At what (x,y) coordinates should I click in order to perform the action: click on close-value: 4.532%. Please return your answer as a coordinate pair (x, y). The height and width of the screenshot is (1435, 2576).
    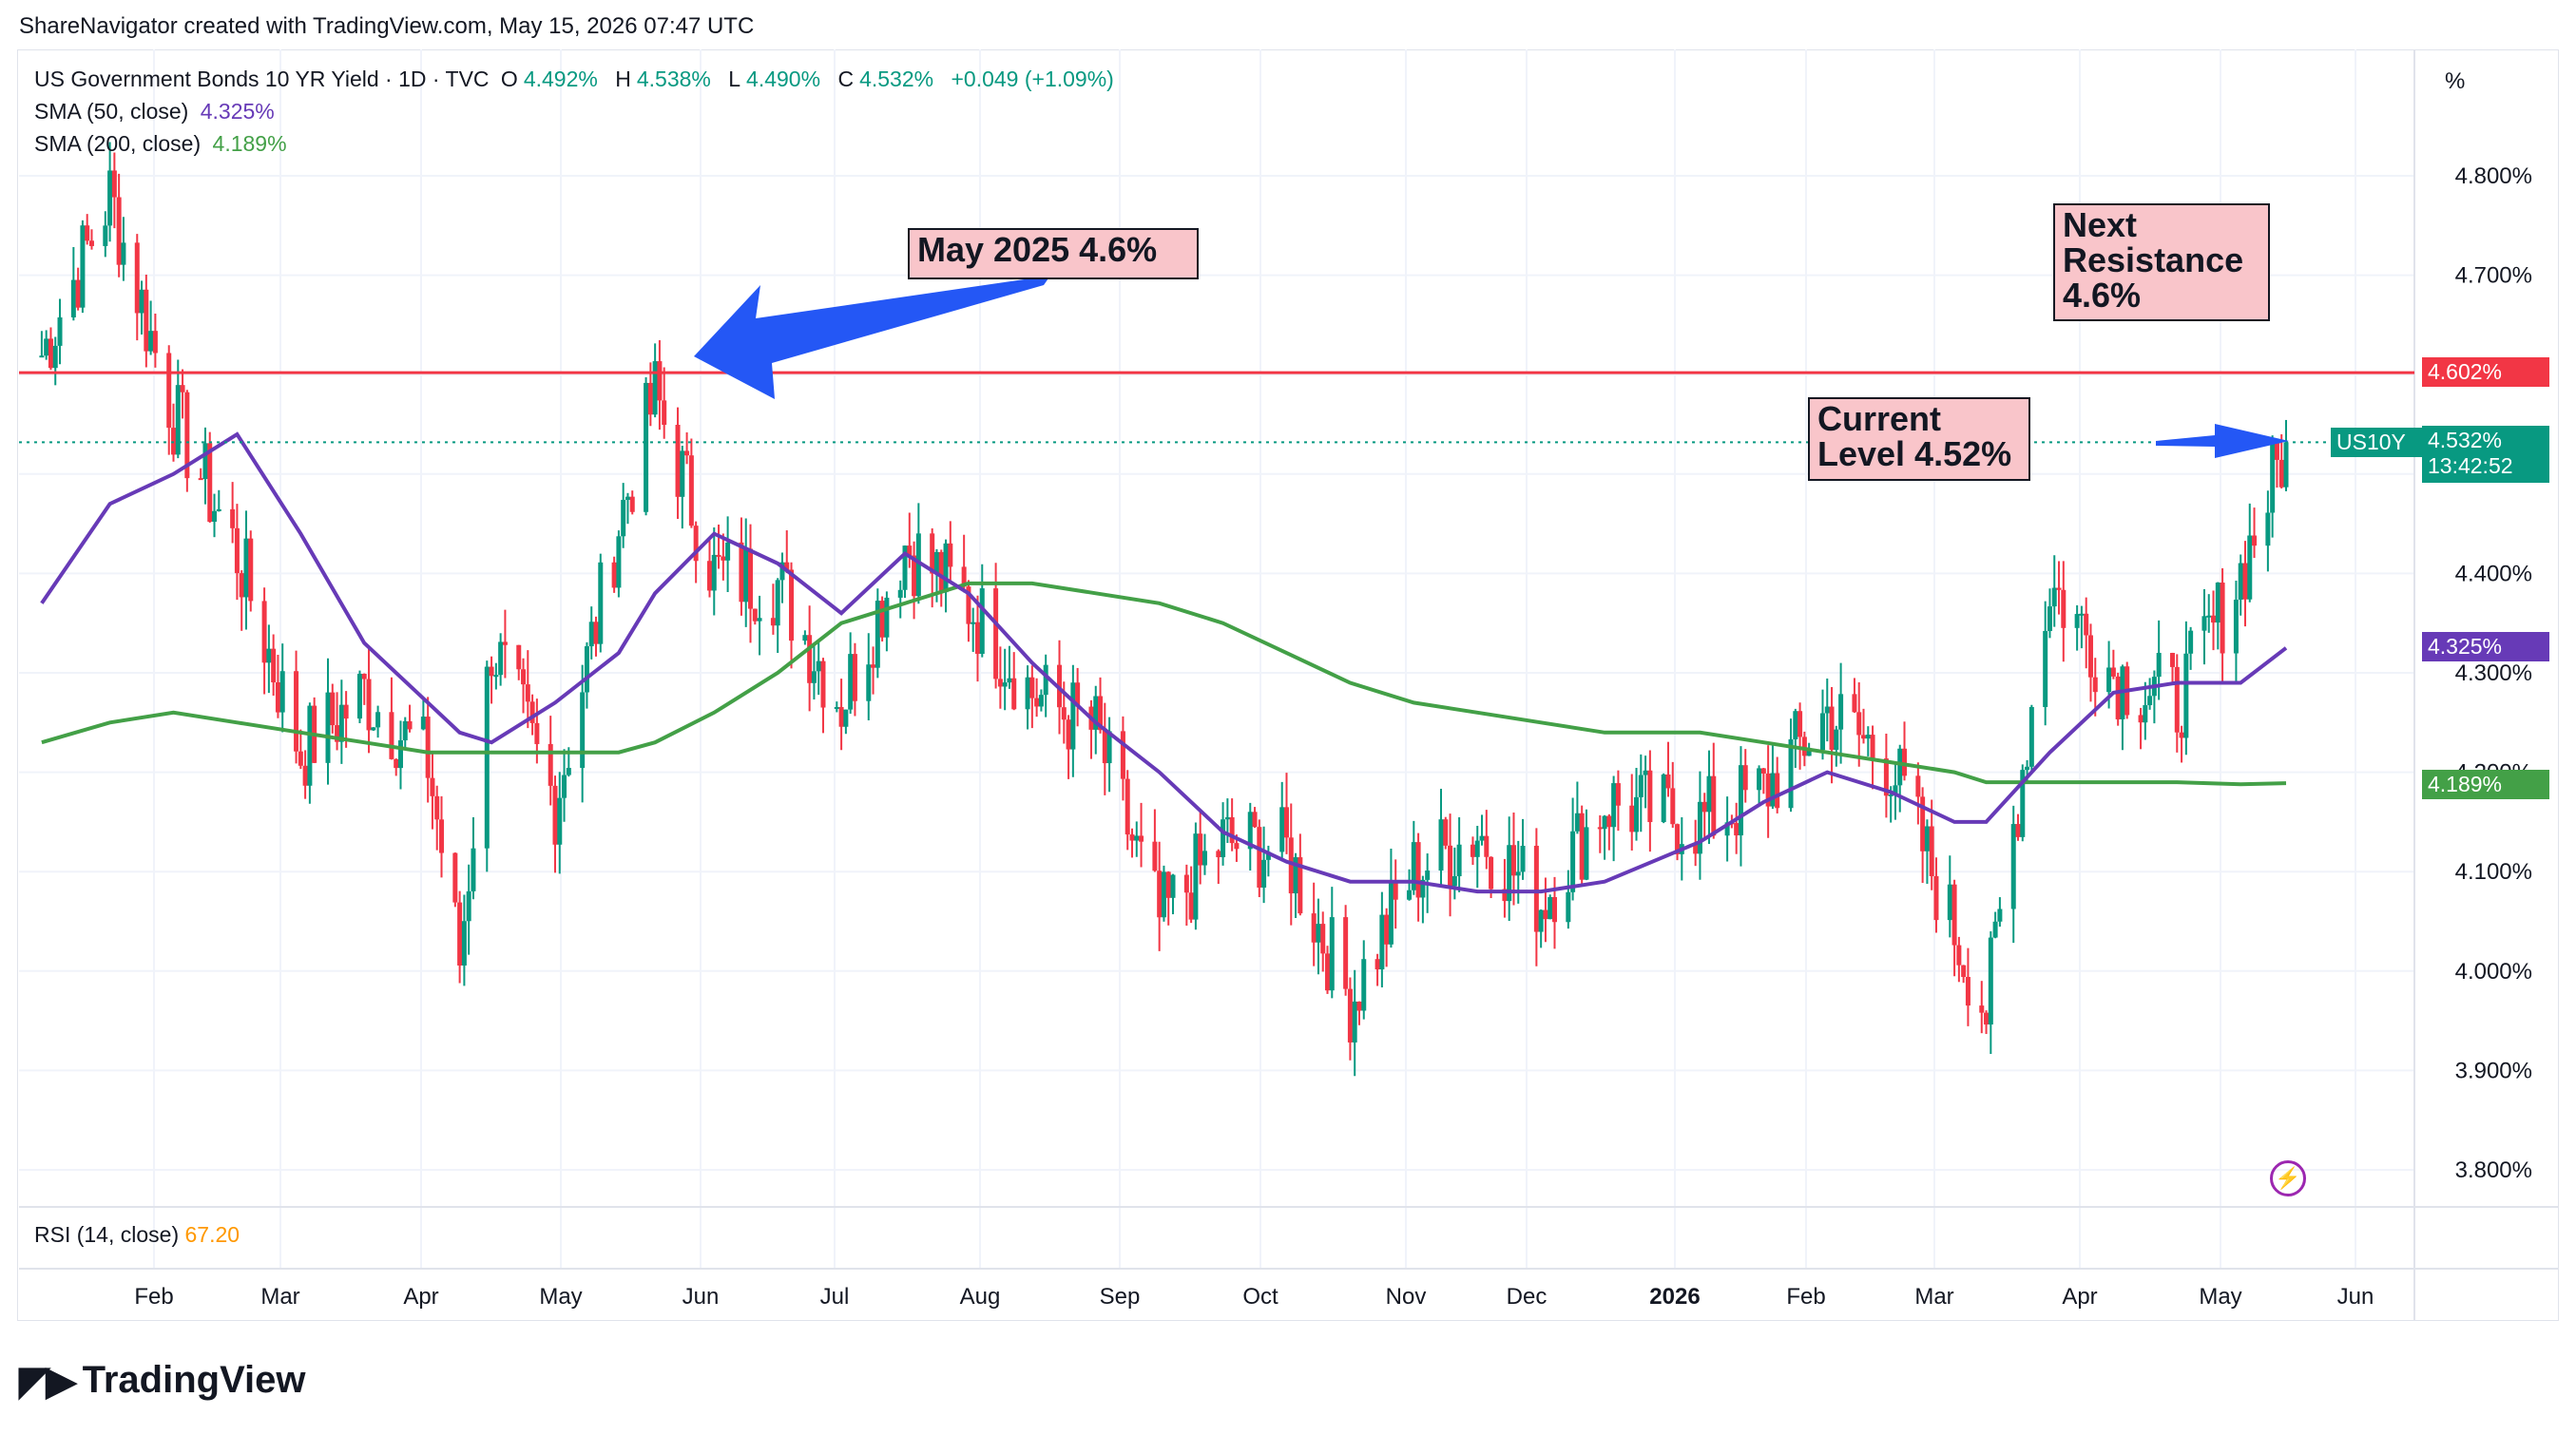
    Looking at the image, I should click on (896, 79).